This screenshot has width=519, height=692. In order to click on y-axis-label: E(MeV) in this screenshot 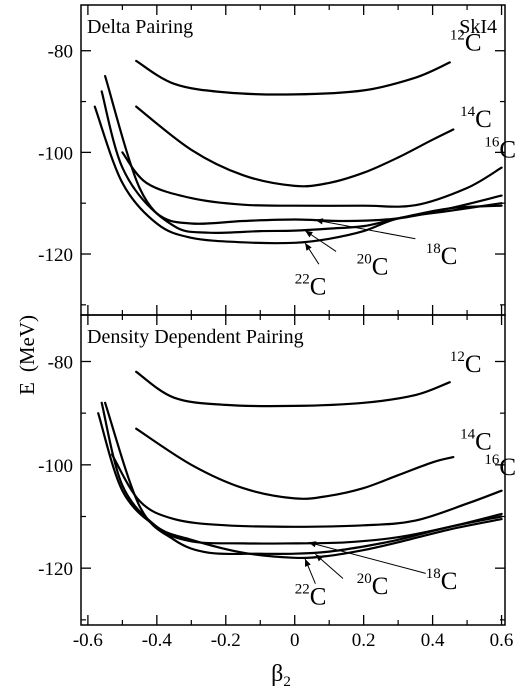, I will do `click(27, 355)`.